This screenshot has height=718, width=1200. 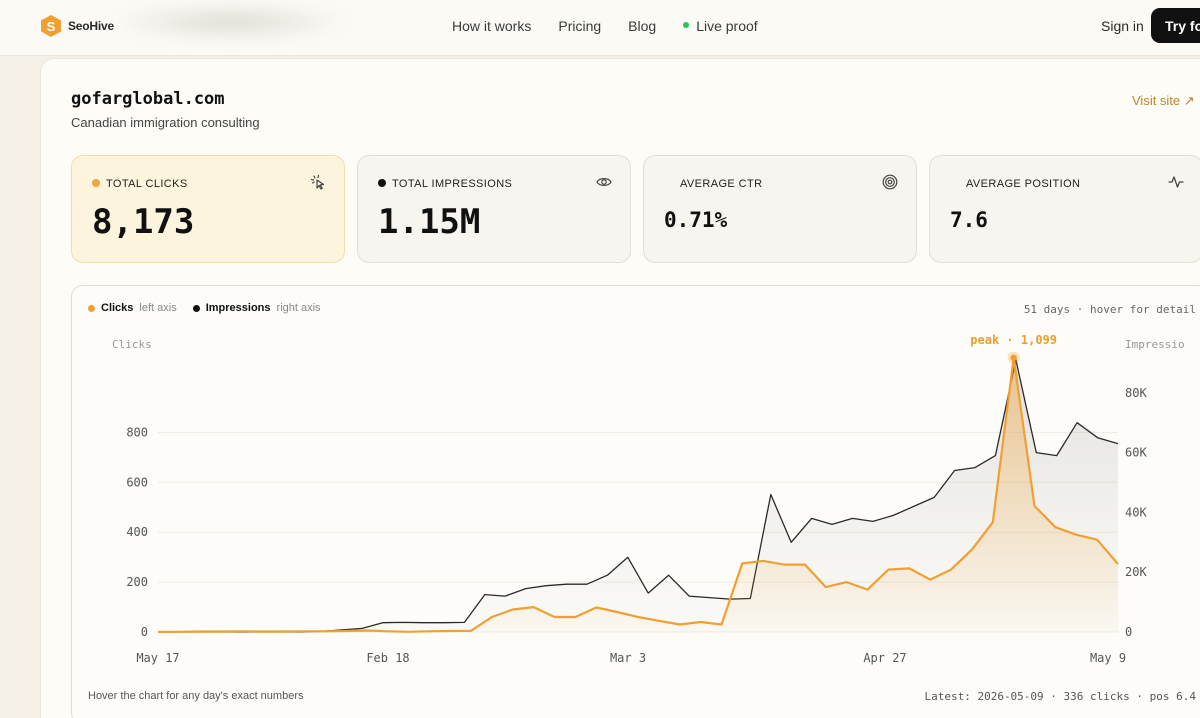 I want to click on stat-label: AVERAGE POSITION, so click(x=1023, y=184).